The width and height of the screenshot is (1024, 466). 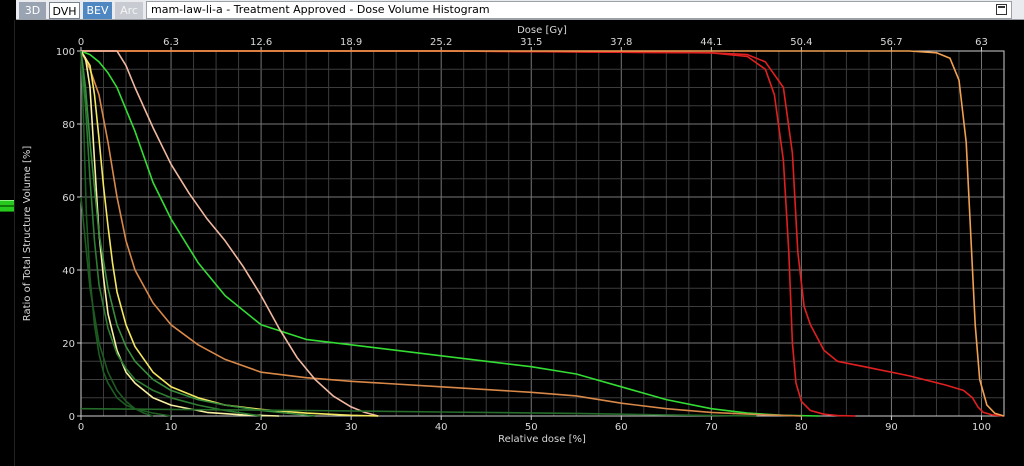 What do you see at coordinates (171, 42) in the screenshot?
I see `x2-tick-label: 6.3` at bounding box center [171, 42].